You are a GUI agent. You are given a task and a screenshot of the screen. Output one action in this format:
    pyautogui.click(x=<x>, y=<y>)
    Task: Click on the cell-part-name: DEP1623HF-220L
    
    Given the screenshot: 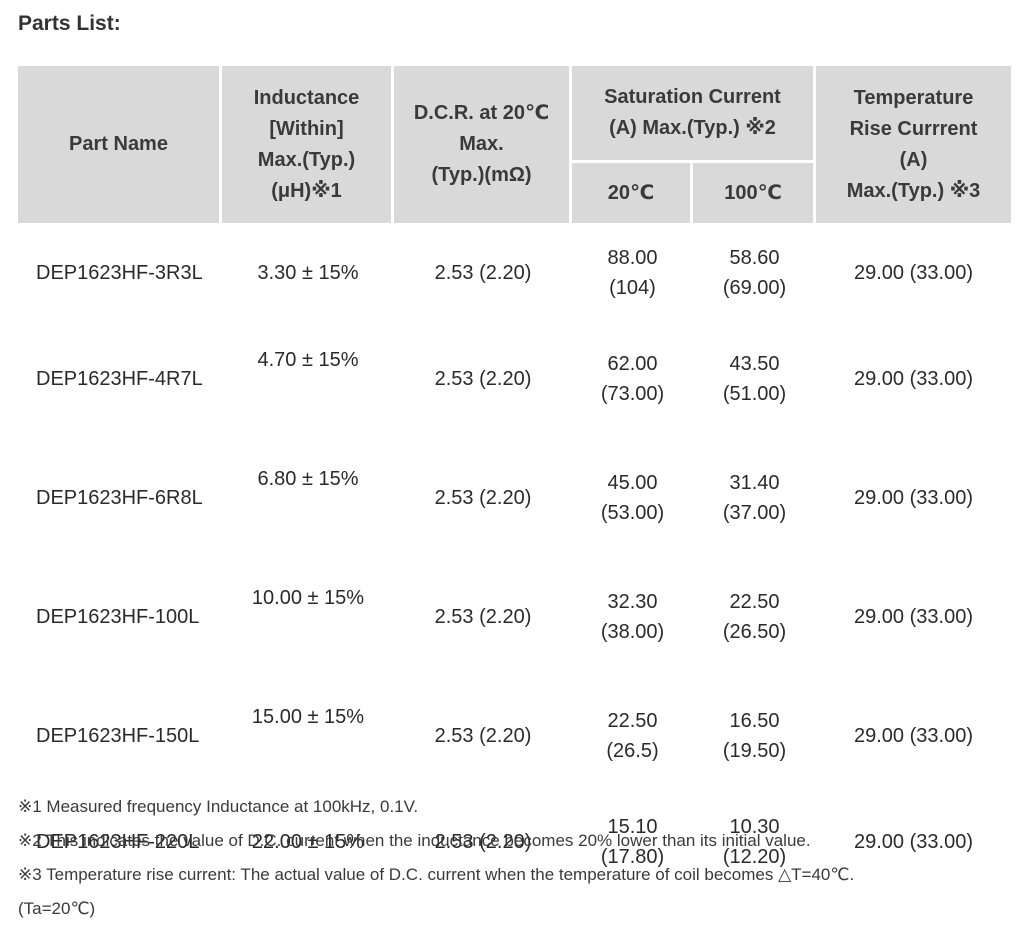 What is the action you would take?
    pyautogui.click(x=118, y=841)
    